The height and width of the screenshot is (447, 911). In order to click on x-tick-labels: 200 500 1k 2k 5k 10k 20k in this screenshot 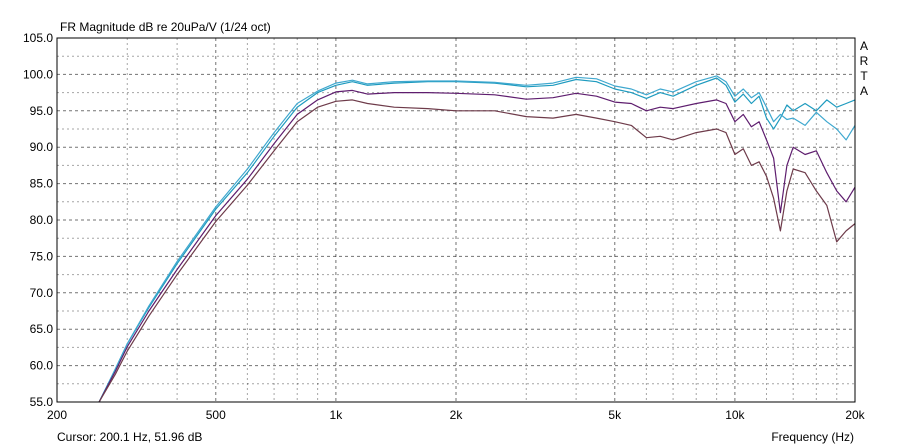, I will do `click(456, 415)`.